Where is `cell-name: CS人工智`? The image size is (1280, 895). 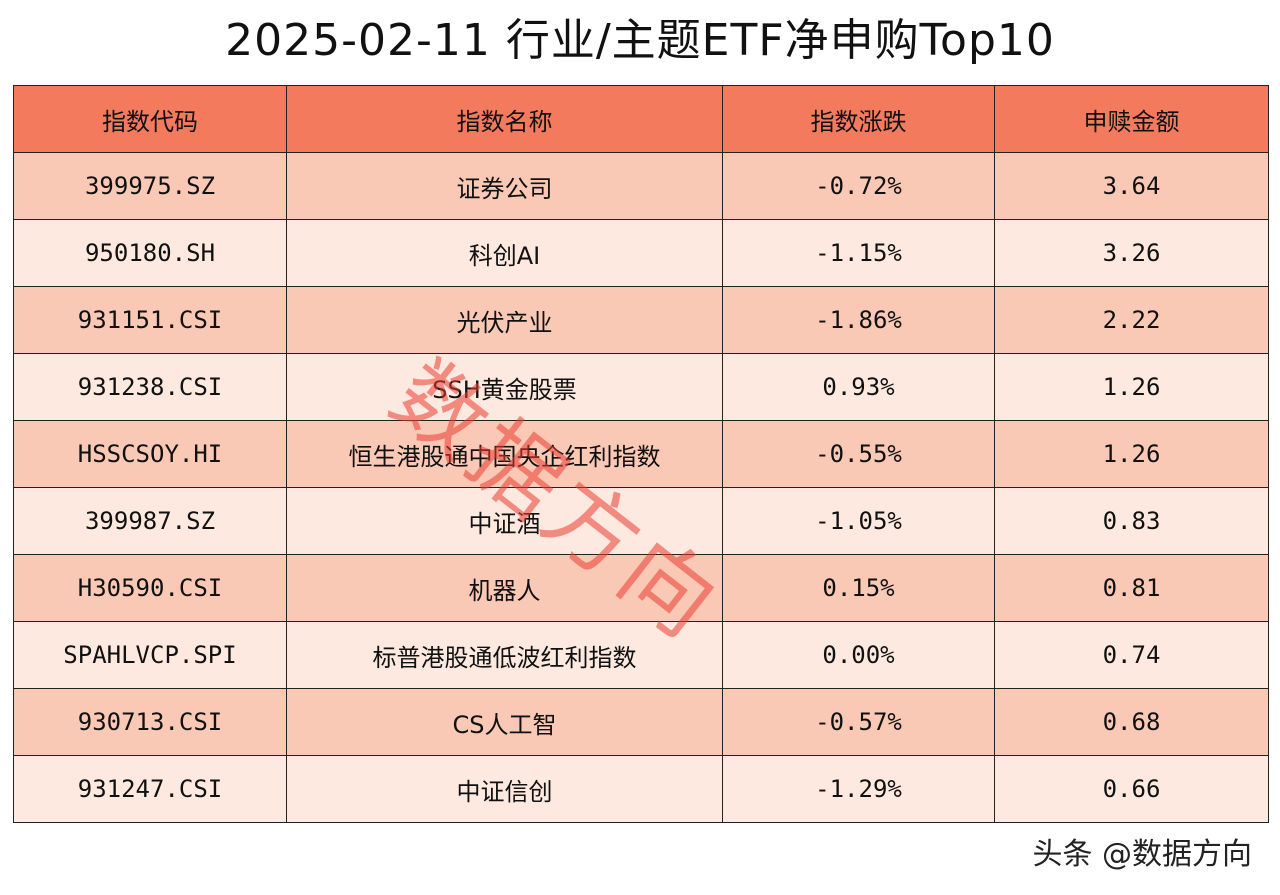 cell-name: CS人工智 is located at coordinates (504, 722).